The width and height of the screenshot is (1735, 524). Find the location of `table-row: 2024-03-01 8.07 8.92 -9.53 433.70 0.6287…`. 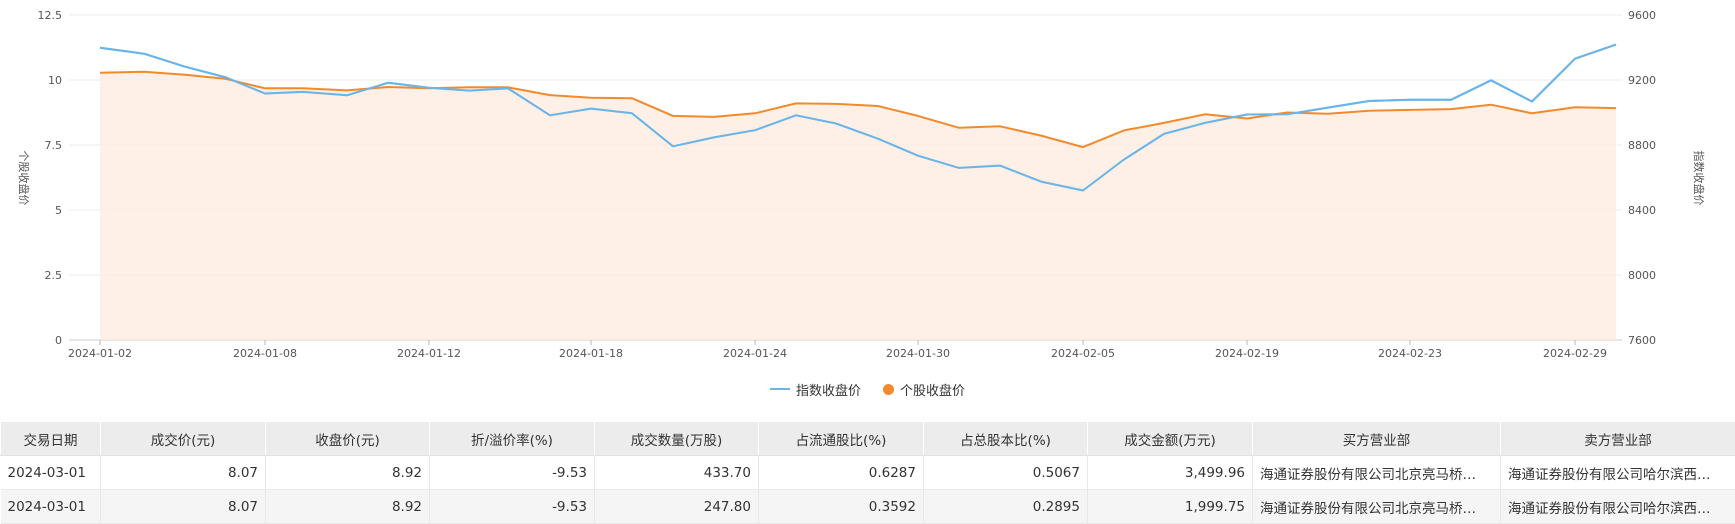

table-row: 2024-03-01 8.07 8.92 -9.53 433.70 0.6287… is located at coordinates (868, 473).